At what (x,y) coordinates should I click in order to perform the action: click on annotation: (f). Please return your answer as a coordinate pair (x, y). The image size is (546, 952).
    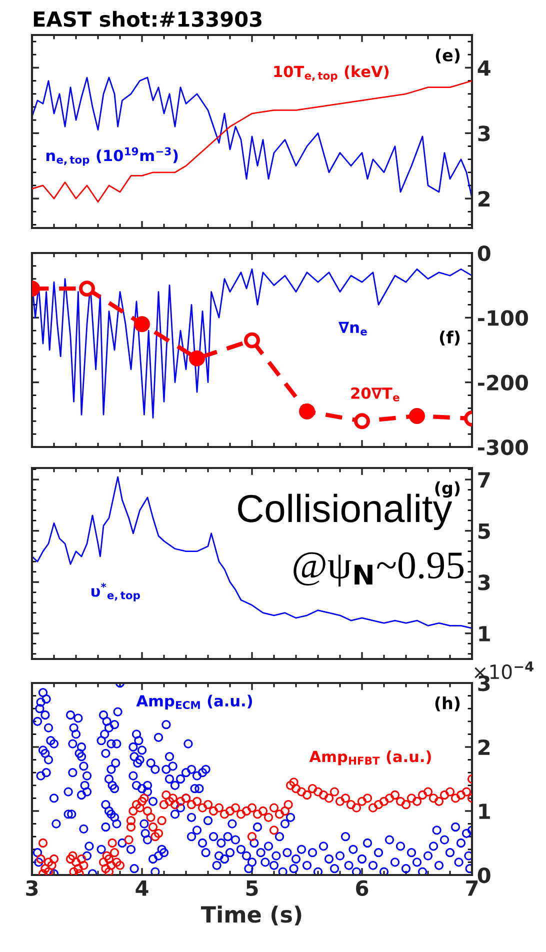
    Looking at the image, I should click on (450, 338).